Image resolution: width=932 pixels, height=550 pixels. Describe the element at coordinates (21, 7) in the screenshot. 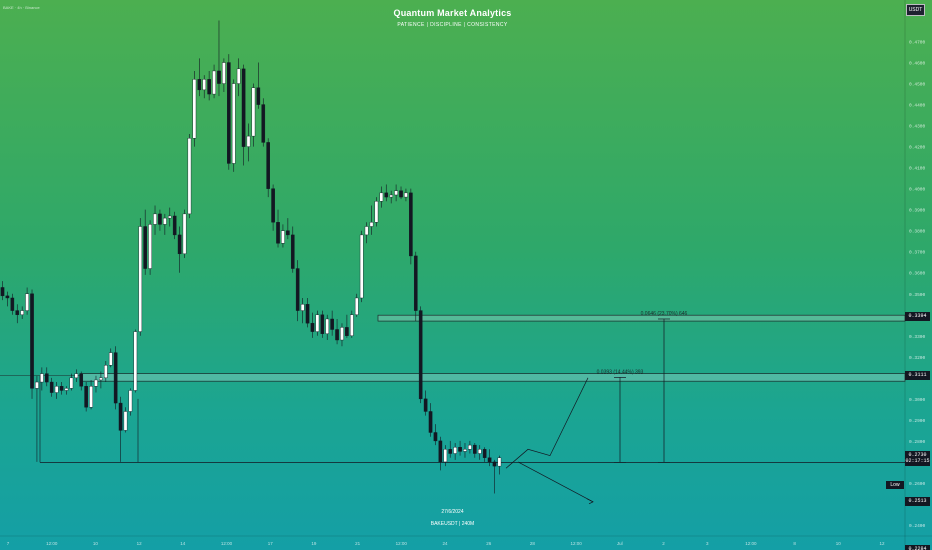

I see `symbol-tag: BAKE · 4h · Binance` at that location.